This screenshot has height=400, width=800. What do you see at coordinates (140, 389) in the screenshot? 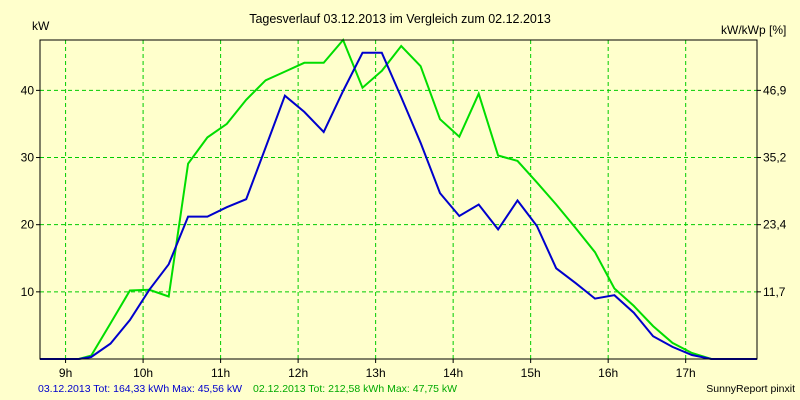
I see `footer-summary-blue: 03.12.2013 Tot: 164,33 kWh Max: 45,56 kW` at bounding box center [140, 389].